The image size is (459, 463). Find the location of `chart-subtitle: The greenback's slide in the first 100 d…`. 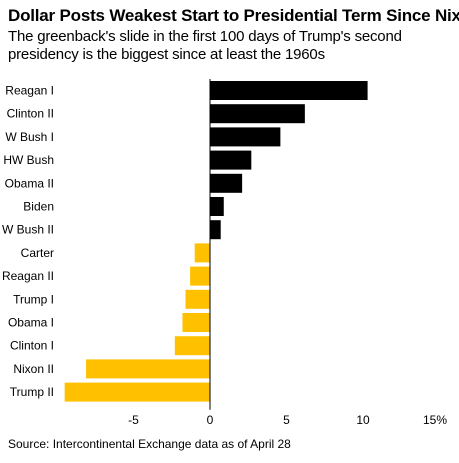

chart-subtitle: The greenback's slide in the first 100 d… is located at coordinates (205, 45).